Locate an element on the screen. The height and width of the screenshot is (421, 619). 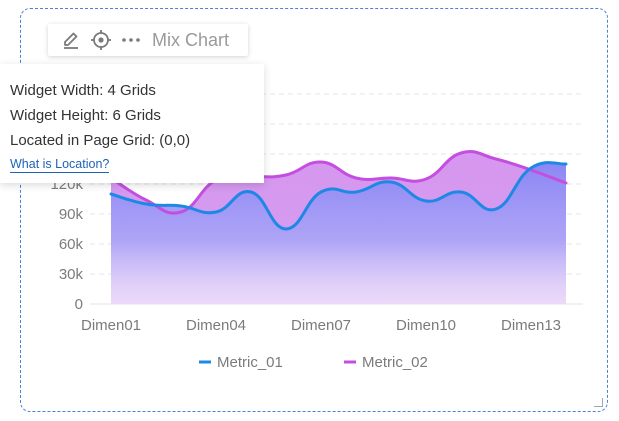
legend-label: Metric_02 is located at coordinates (395, 362).